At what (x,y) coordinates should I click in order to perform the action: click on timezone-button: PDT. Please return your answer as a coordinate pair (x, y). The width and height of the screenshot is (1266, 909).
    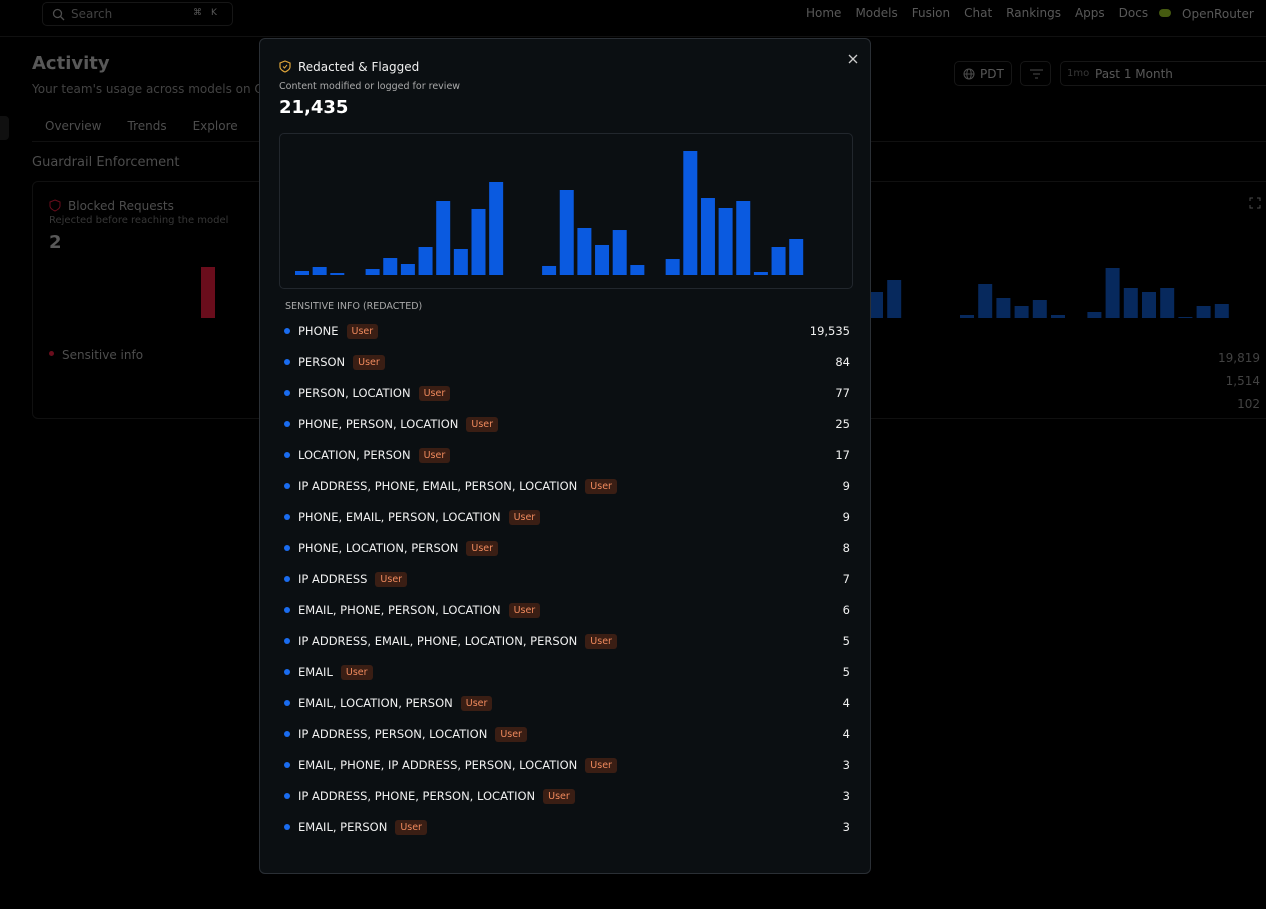
    Looking at the image, I should click on (983, 73).